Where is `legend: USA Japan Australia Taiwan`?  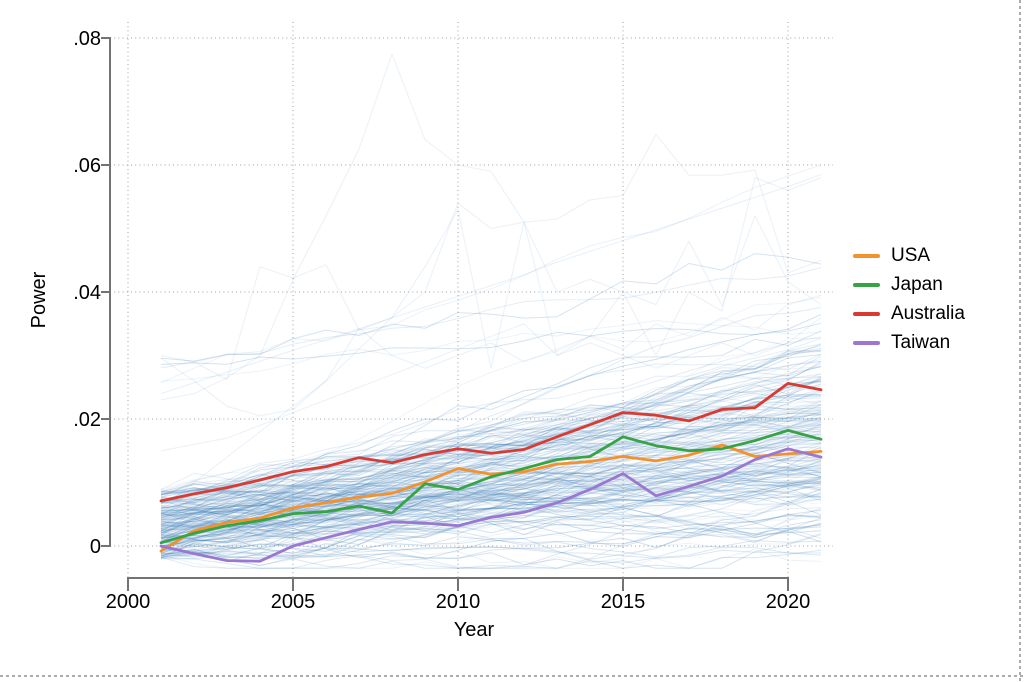
legend: USA Japan Australia Taiwan is located at coordinates (909, 299).